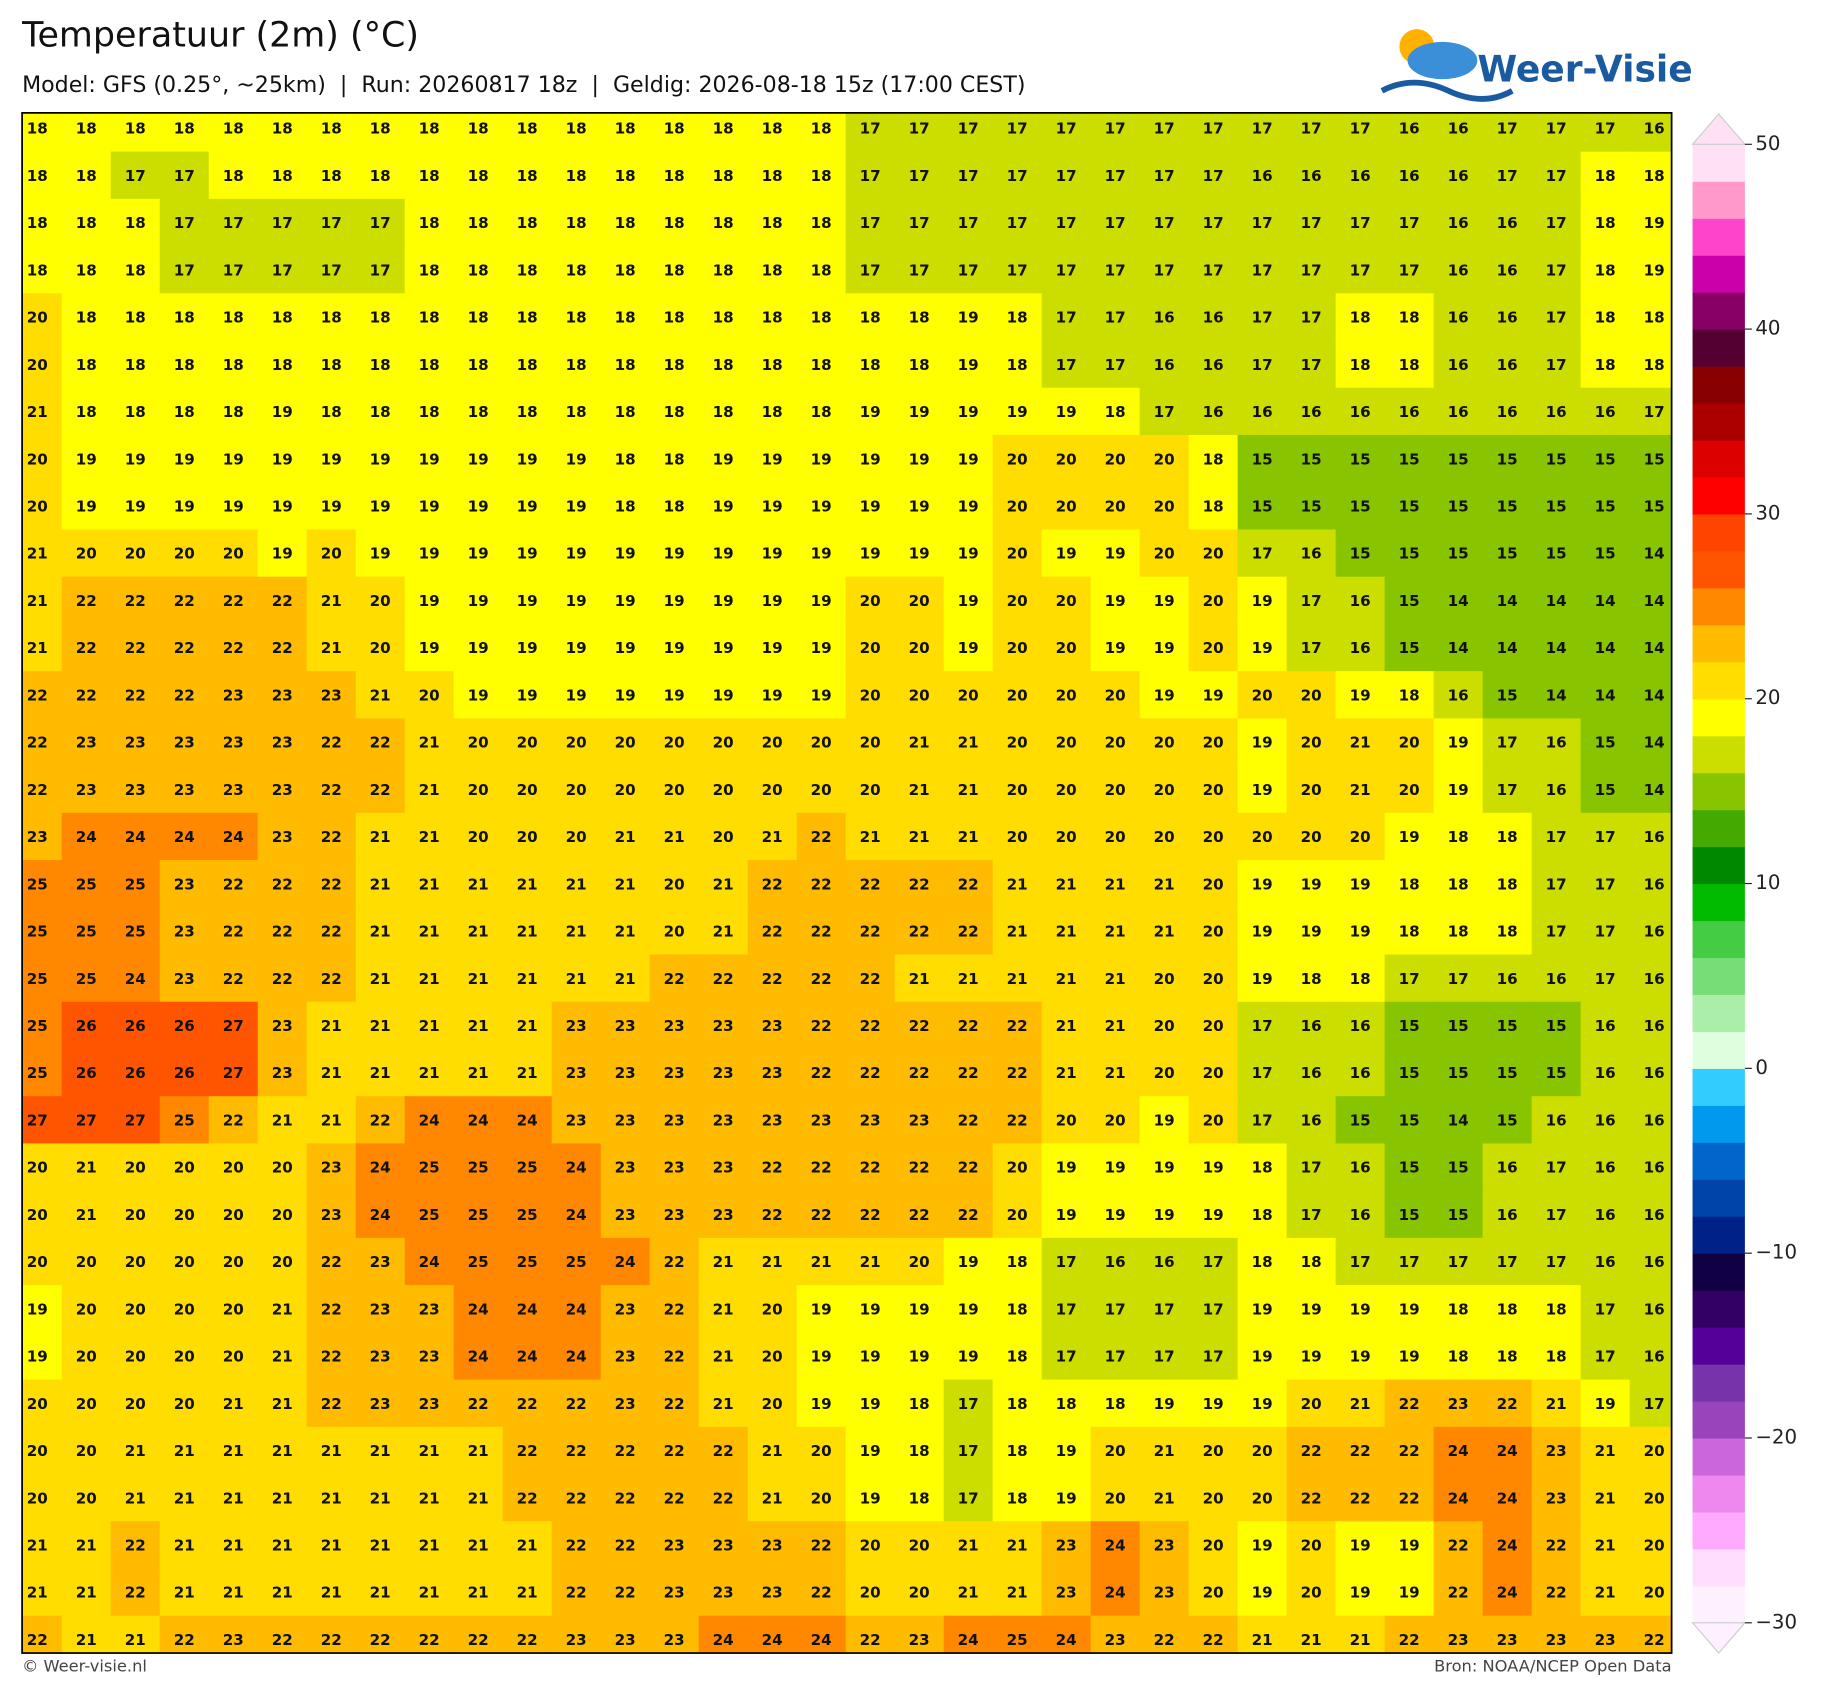  What do you see at coordinates (1767, 697) in the screenshot?
I see `colorbar-tick-label: 20` at bounding box center [1767, 697].